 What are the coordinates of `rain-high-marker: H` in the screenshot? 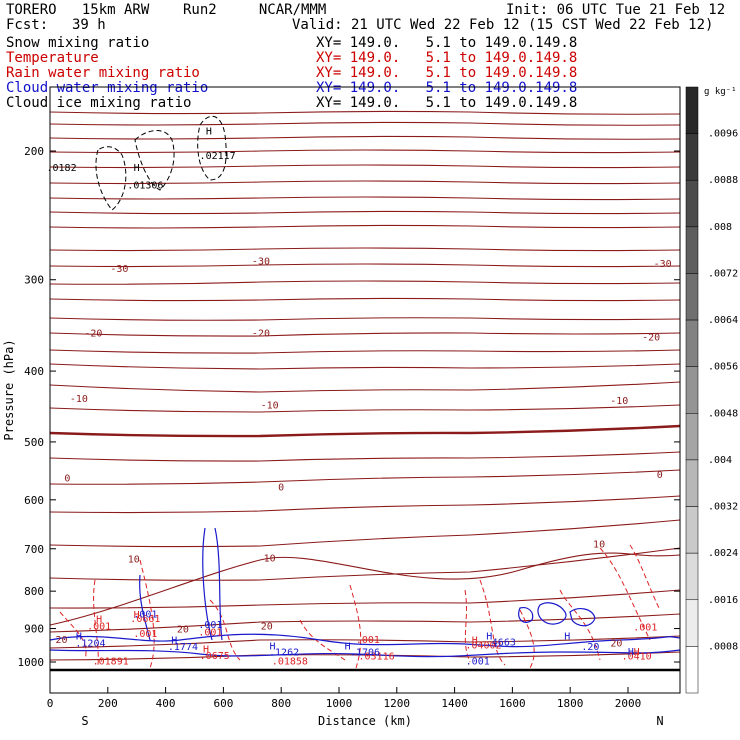 It's located at (137, 615).